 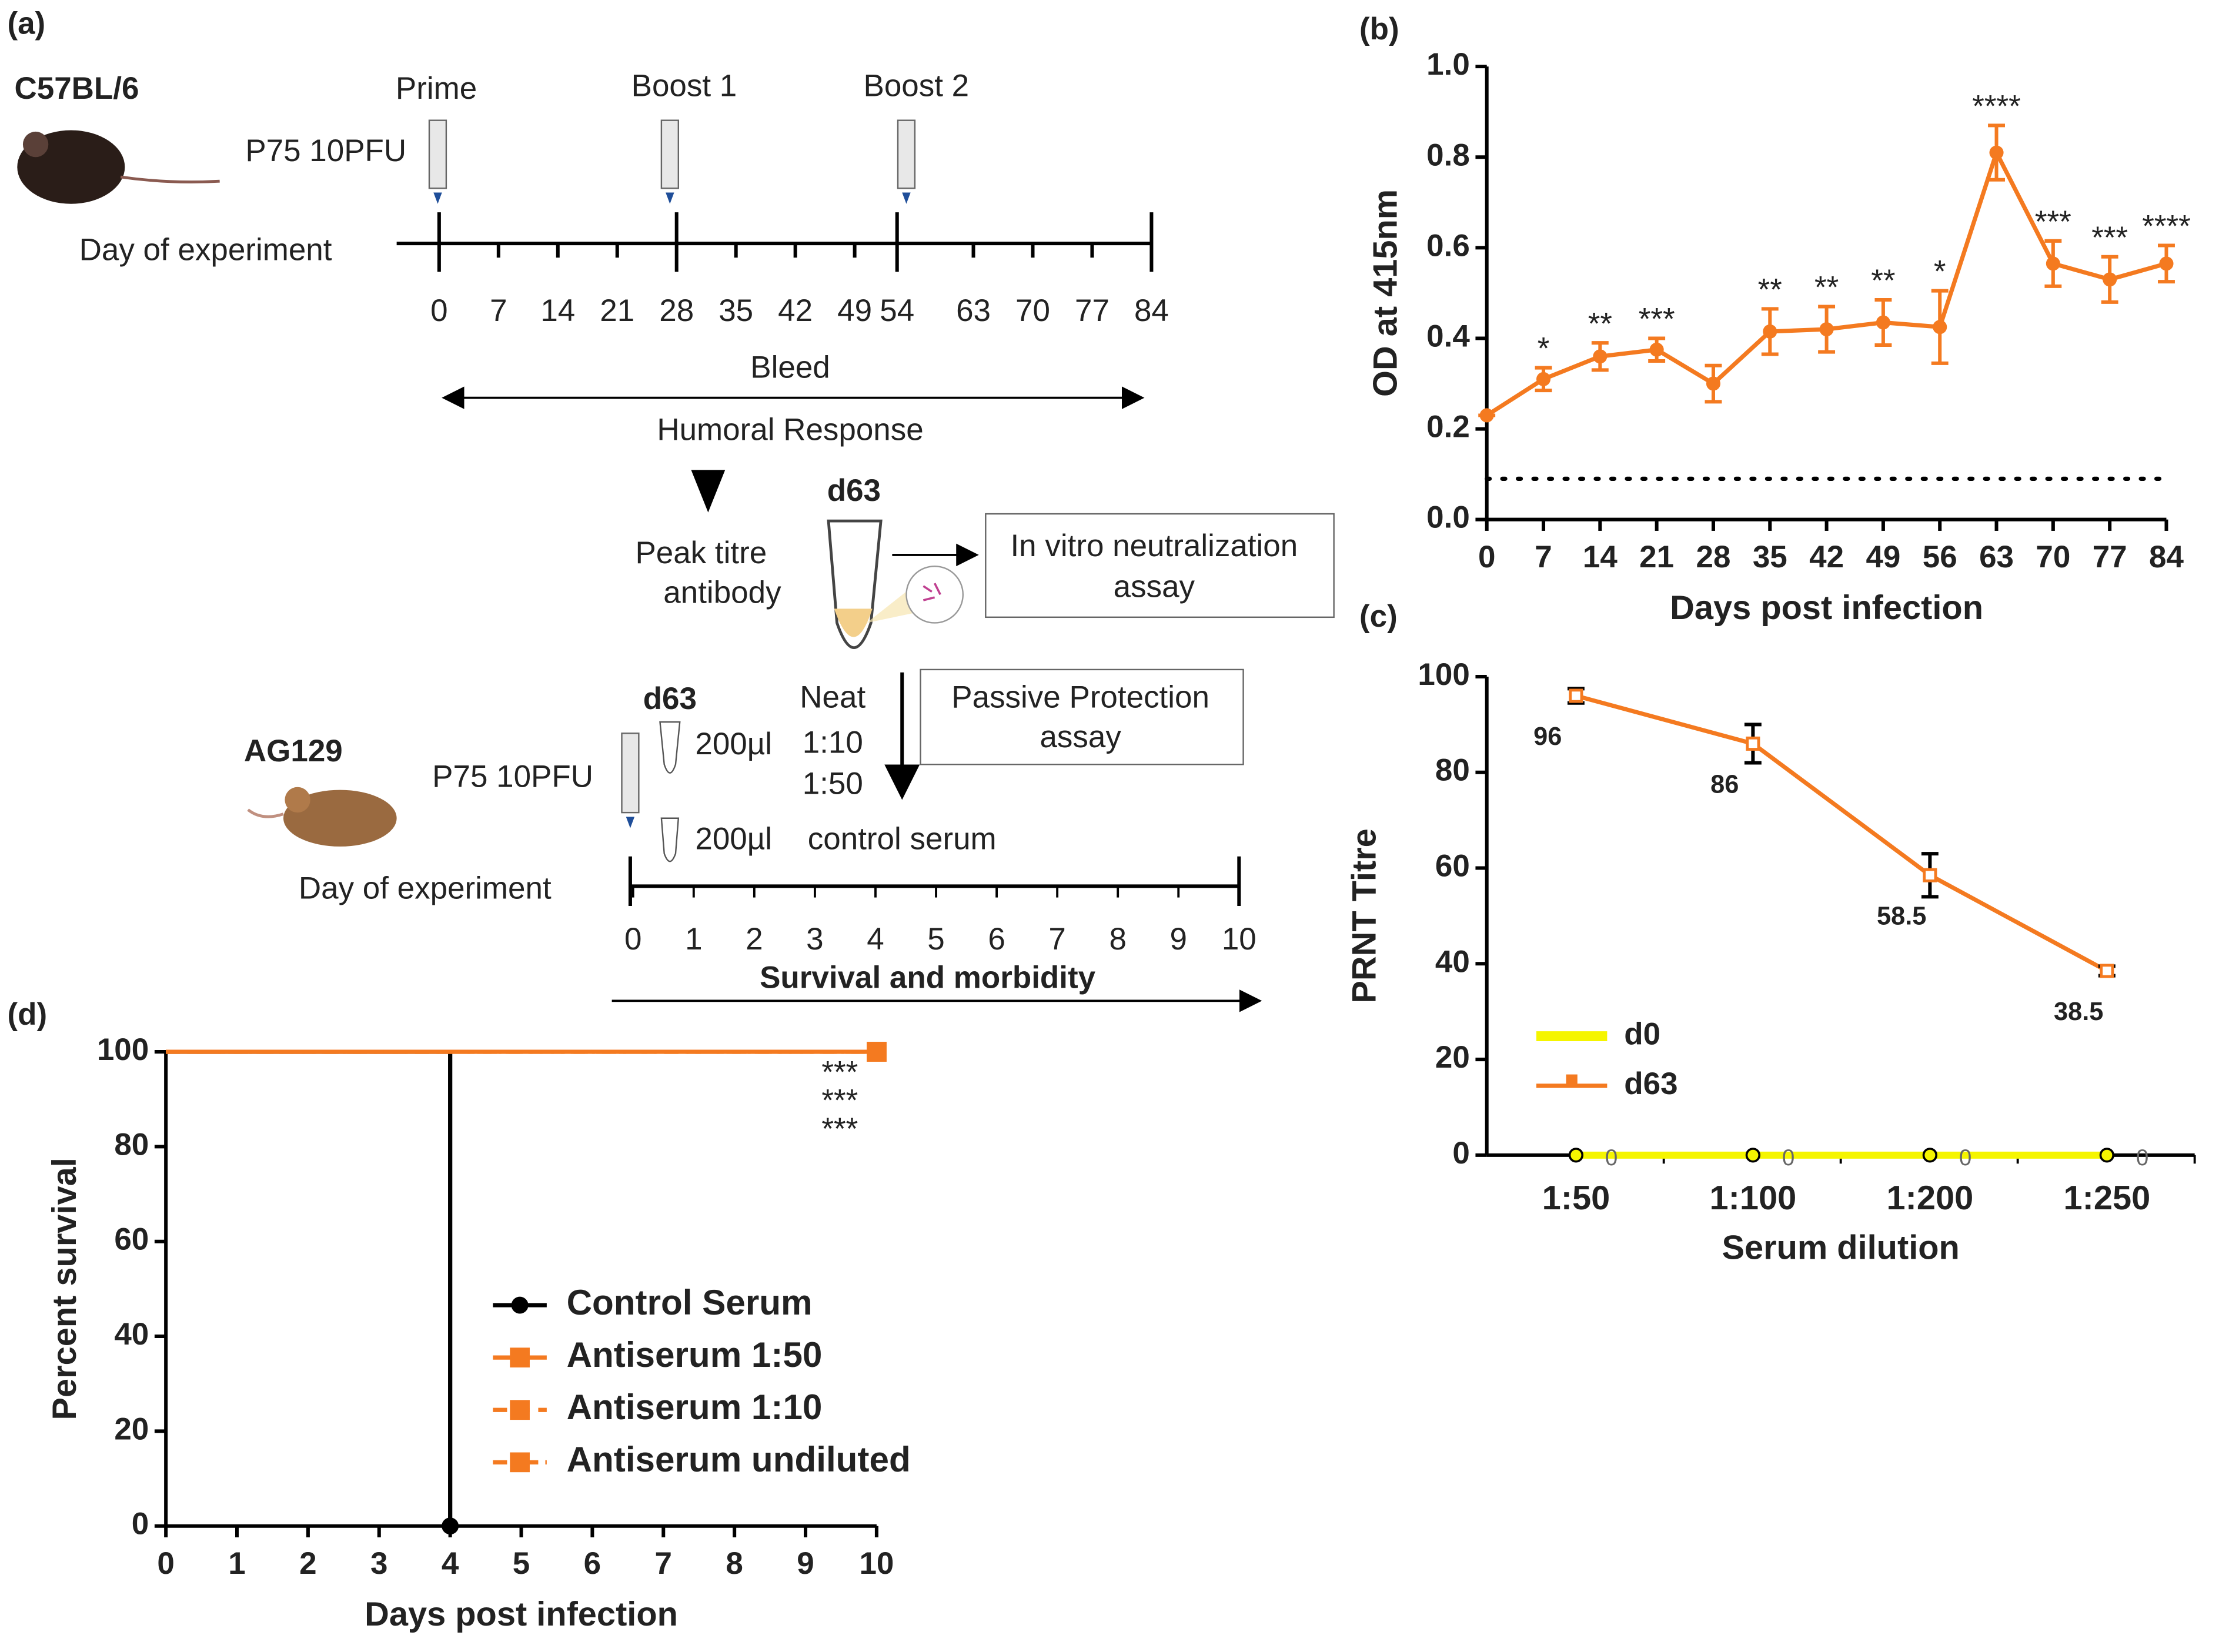 What do you see at coordinates (902, 839) in the screenshot?
I see `control: control serum` at bounding box center [902, 839].